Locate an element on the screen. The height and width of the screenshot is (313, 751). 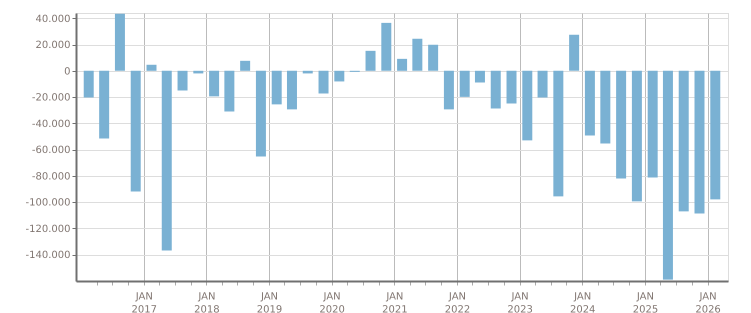
x-tick-label: JAN 2017 is located at coordinates (145, 302).